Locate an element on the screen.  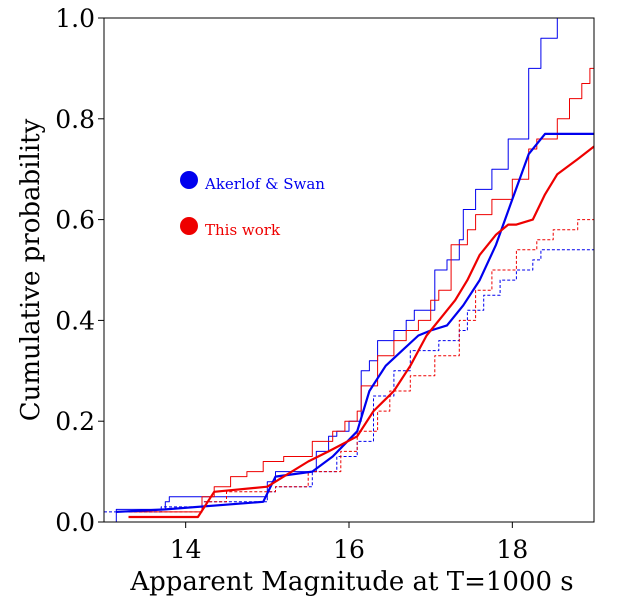
y-tick-label: 0.4 is located at coordinates (75, 320).